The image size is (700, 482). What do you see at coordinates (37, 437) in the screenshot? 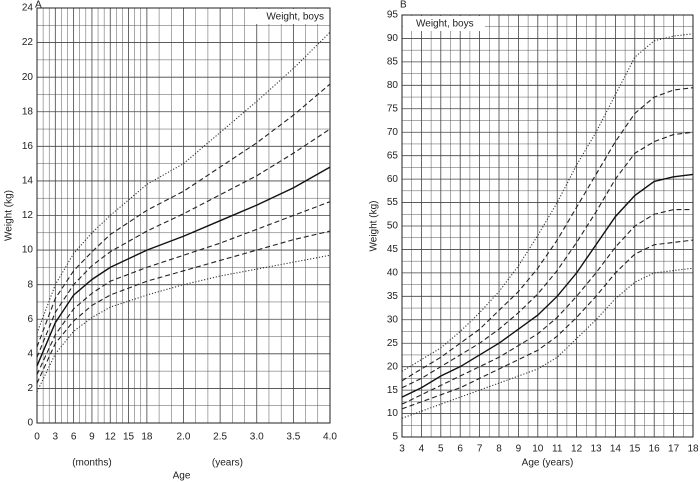
I see `x-tick-label: 0` at bounding box center [37, 437].